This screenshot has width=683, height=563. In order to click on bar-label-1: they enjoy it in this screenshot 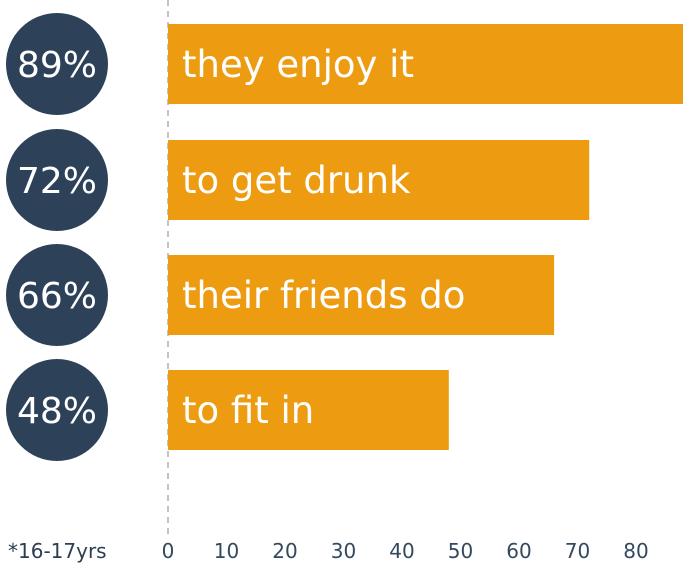, I will do `click(298, 64)`.